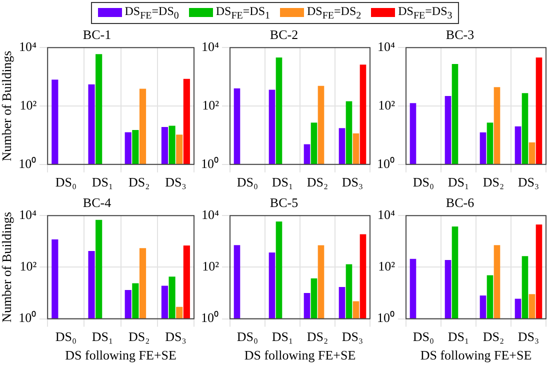 The image size is (550, 365). What do you see at coordinates (97, 34) in the screenshot?
I see `chart-title: BC-1` at bounding box center [97, 34].